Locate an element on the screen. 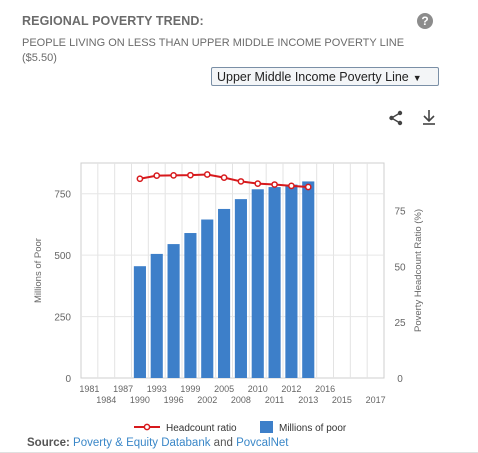 This screenshot has height=453, width=478. x-tick-label: 1996 is located at coordinates (174, 400).